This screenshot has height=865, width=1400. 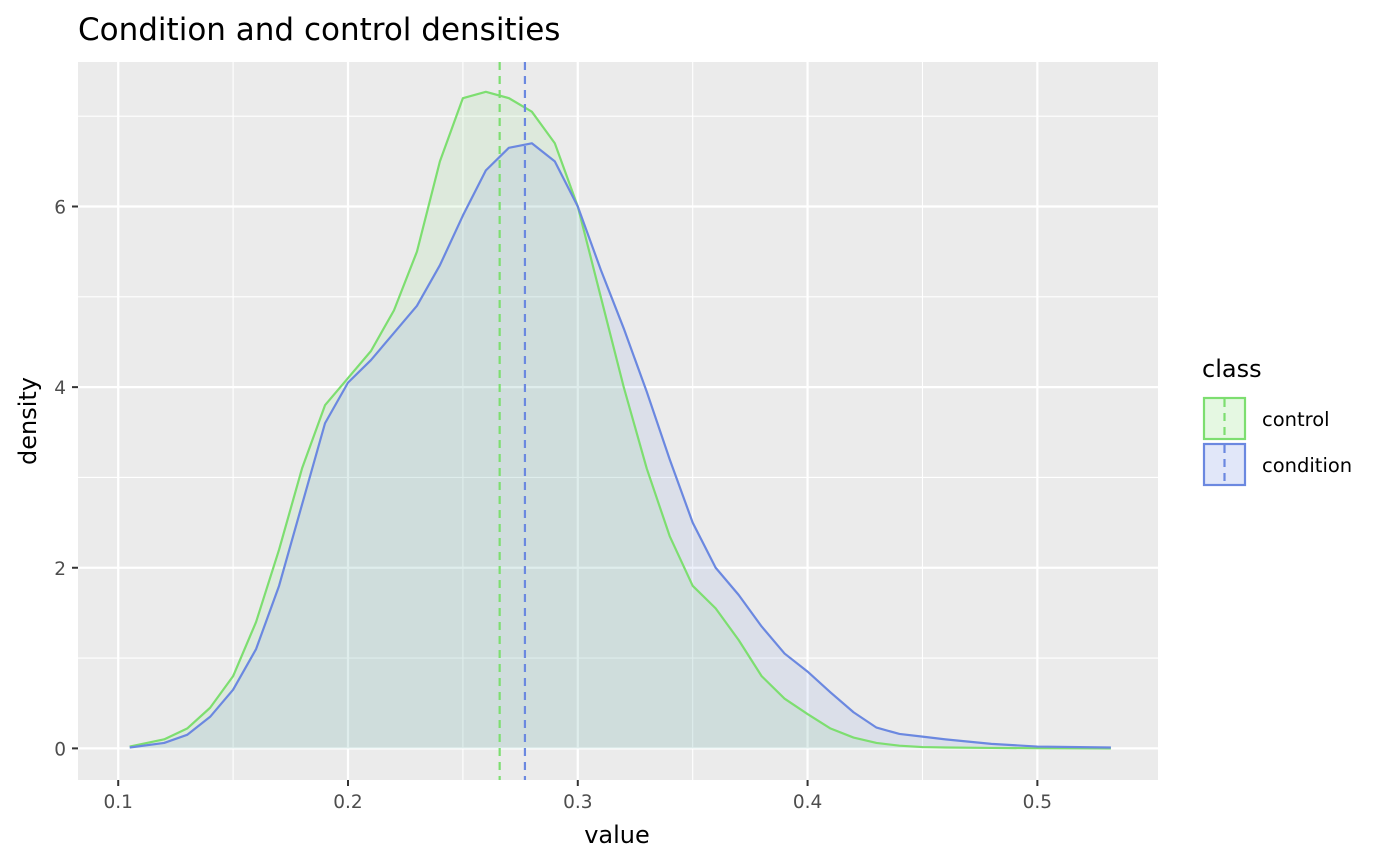 I want to click on x-tick-label: 0.1, so click(x=118, y=802).